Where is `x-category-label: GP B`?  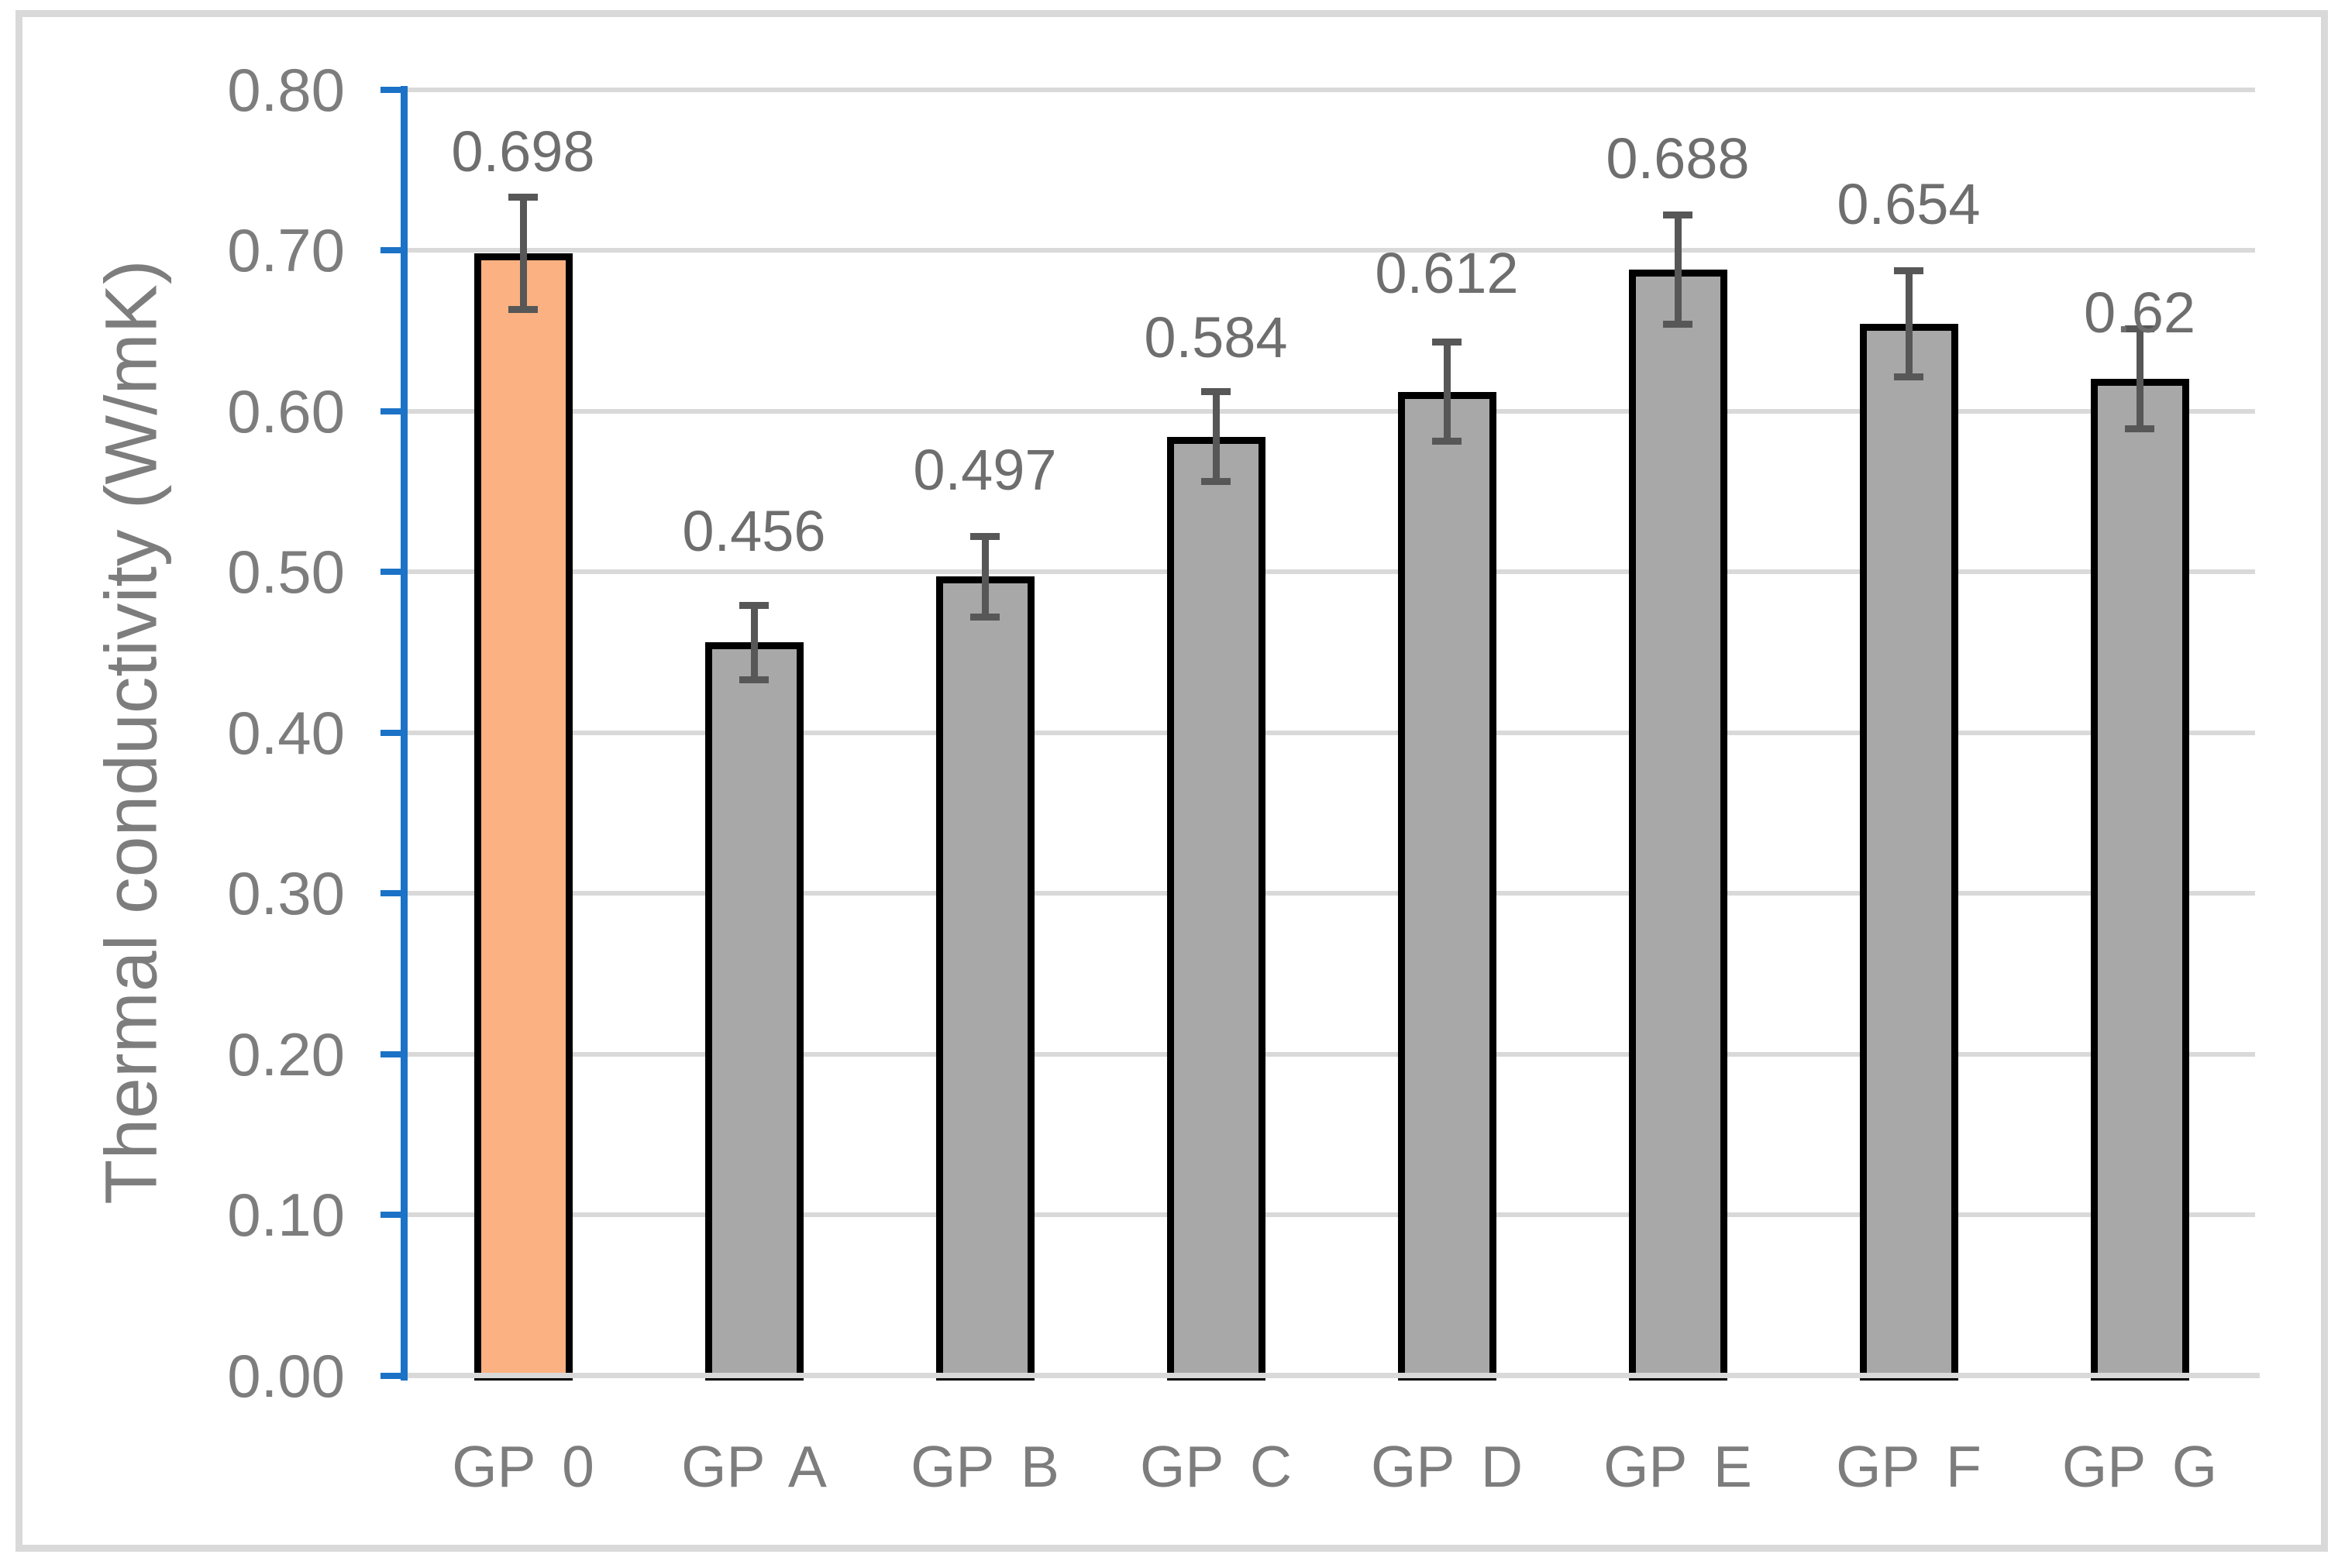
x-category-label: GP B is located at coordinates (985, 1466).